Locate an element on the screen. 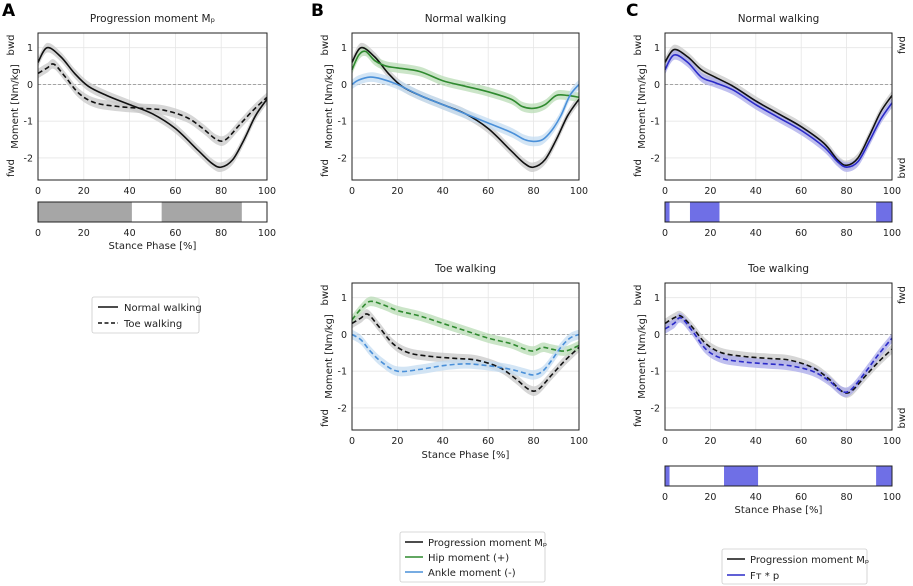  right-fwd-label: fwd is located at coordinates (902, 45).